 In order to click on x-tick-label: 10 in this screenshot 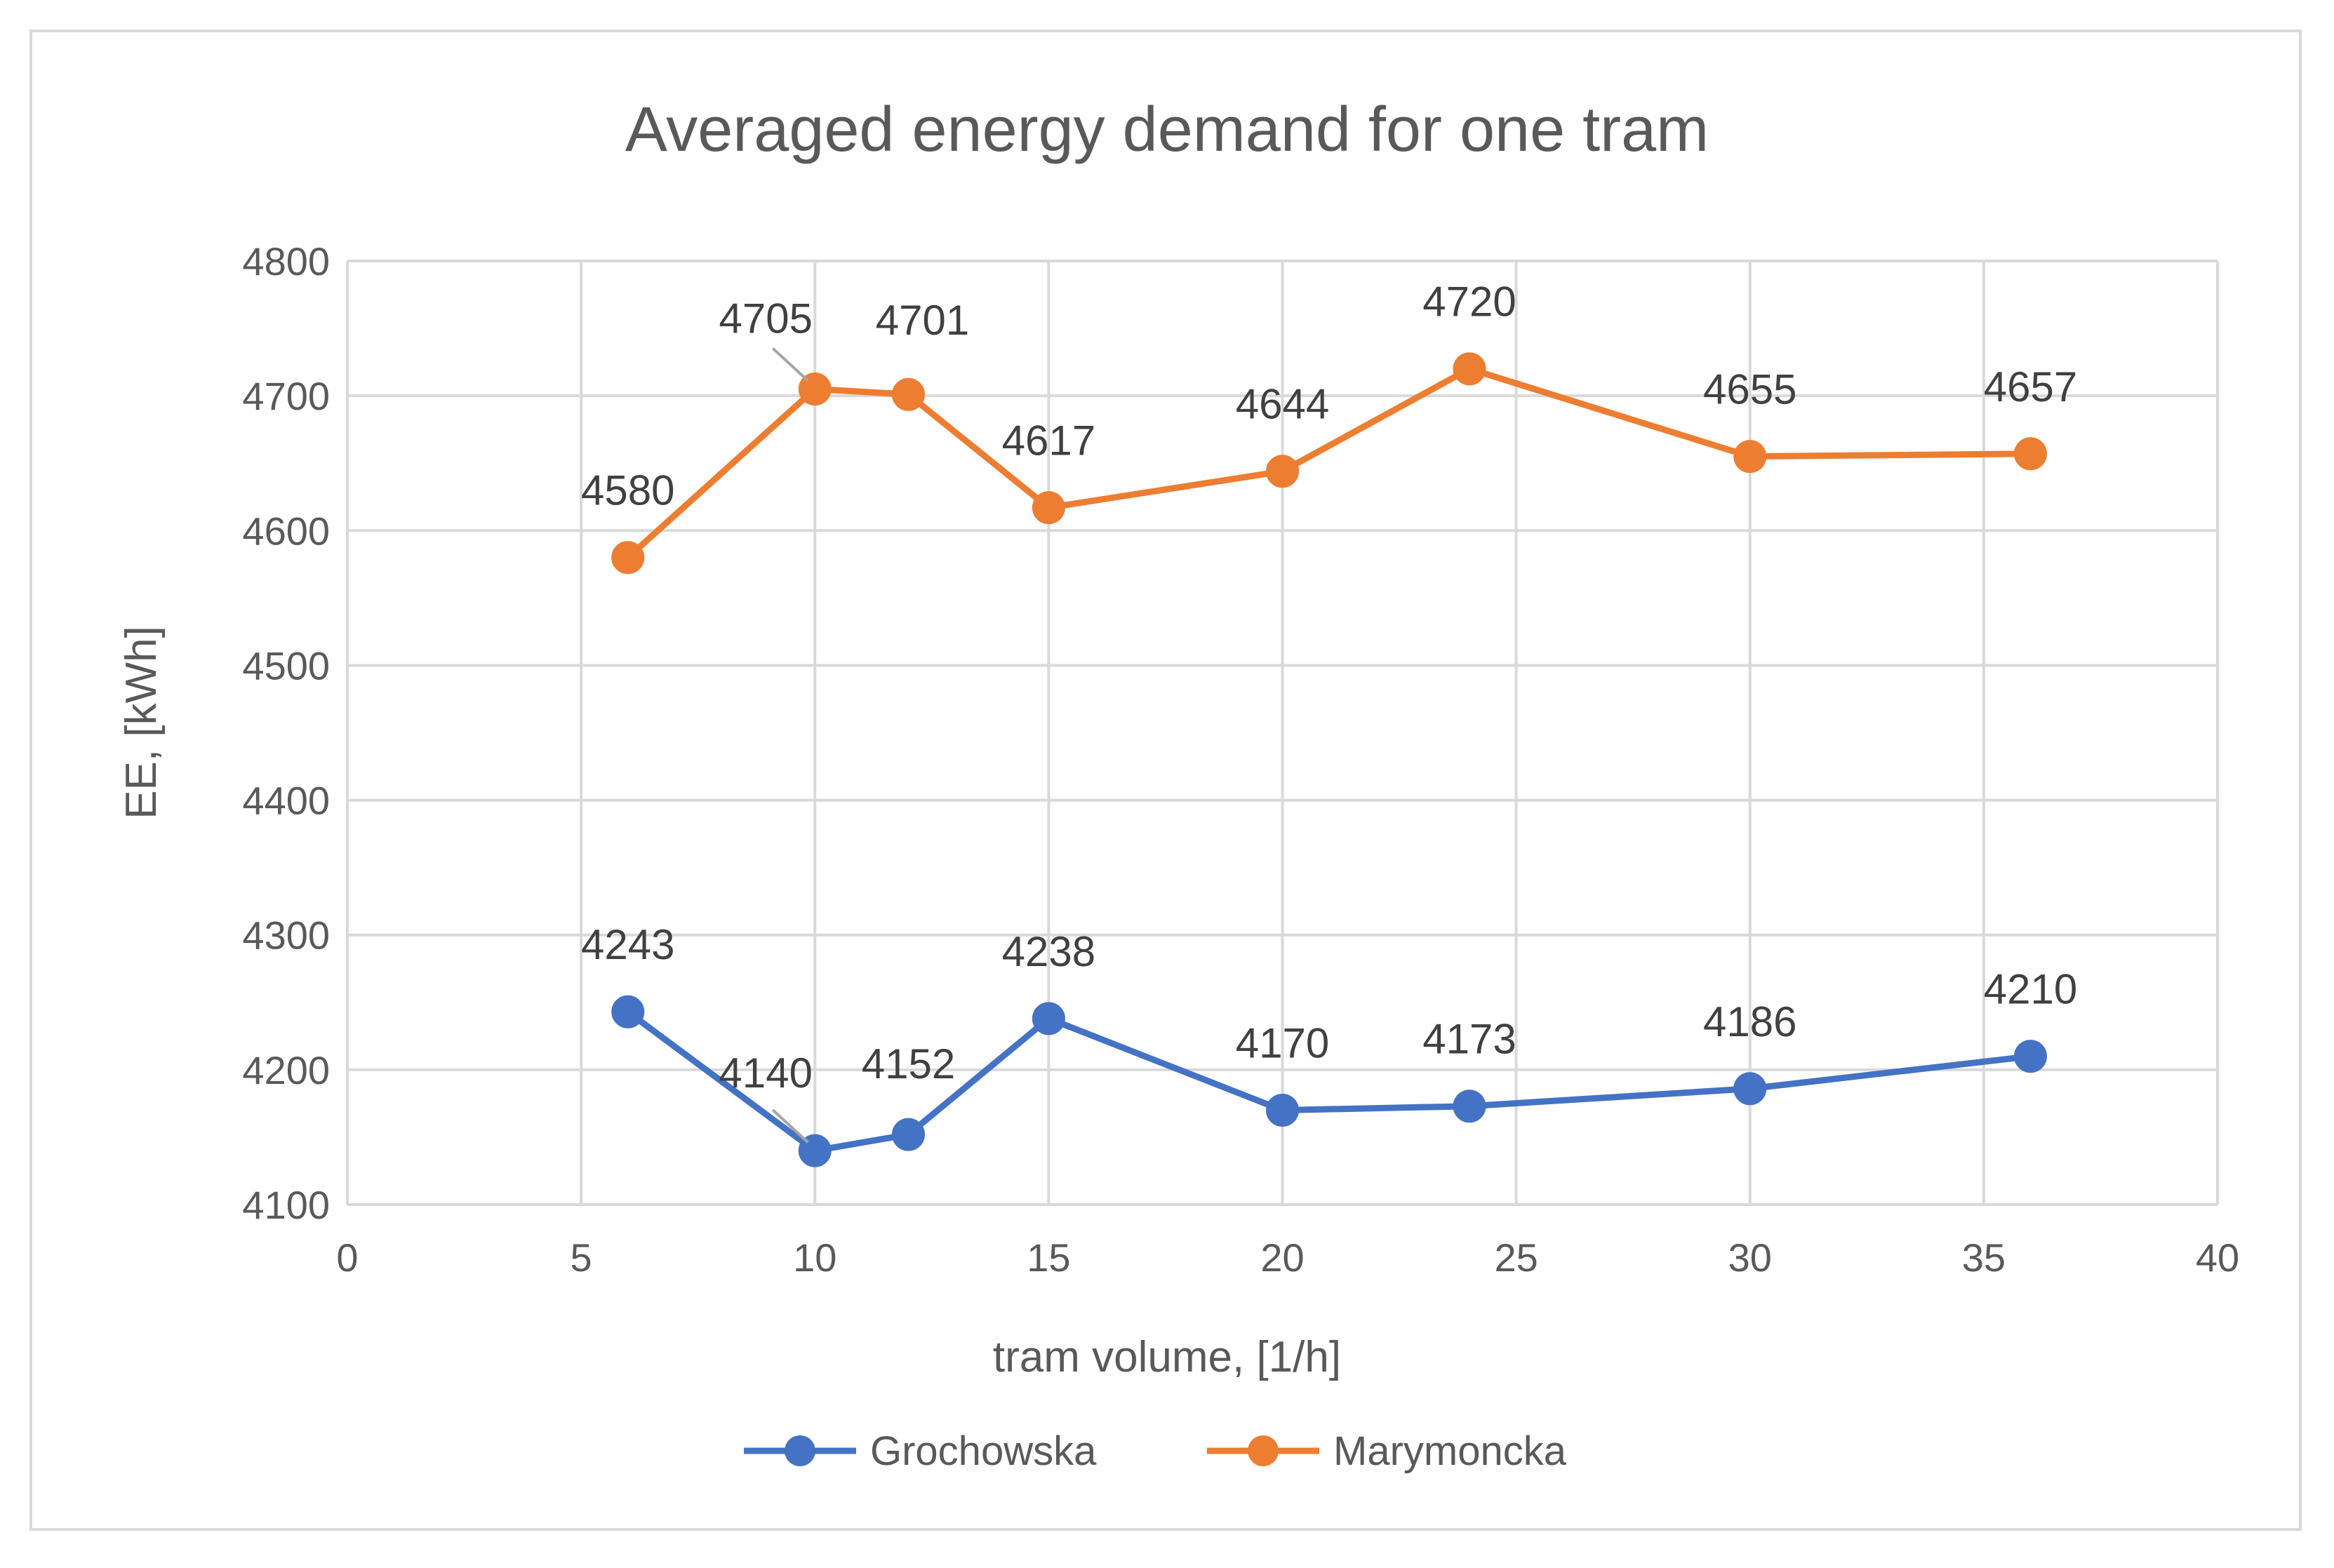, I will do `click(814, 1257)`.